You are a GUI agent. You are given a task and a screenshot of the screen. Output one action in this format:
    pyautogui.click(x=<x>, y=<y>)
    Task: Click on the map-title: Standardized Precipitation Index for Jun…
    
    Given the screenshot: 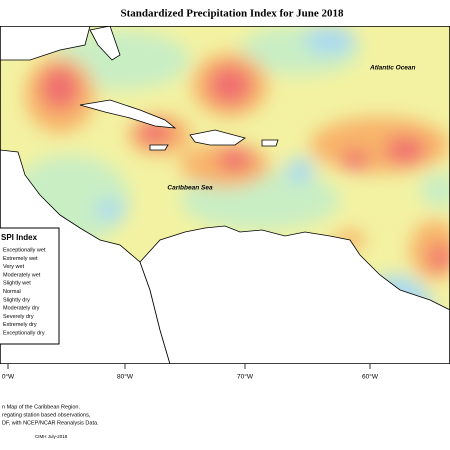 What is the action you would take?
    pyautogui.click(x=232, y=14)
    